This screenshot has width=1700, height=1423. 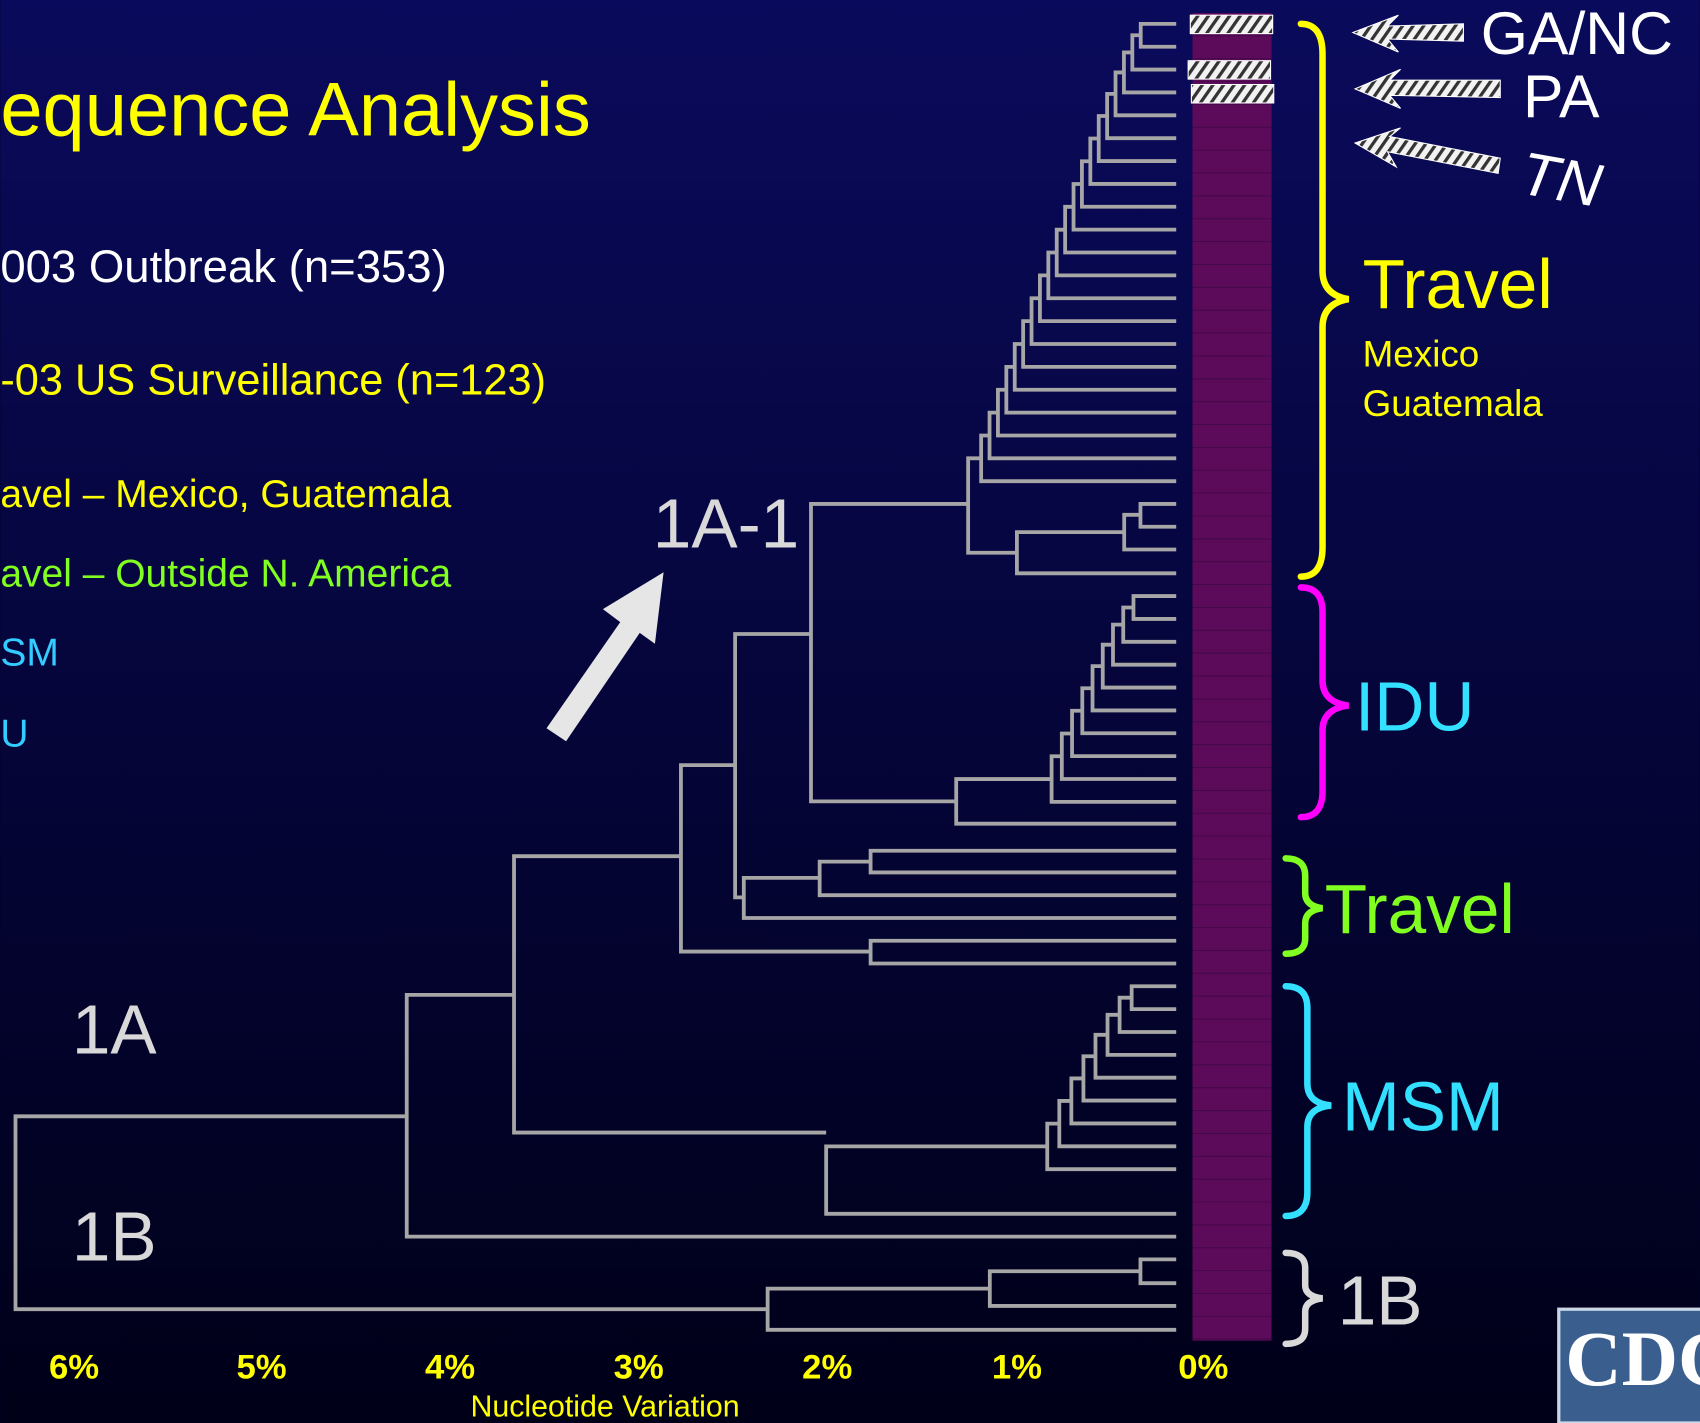 I want to click on x-tick-label: 5%, so click(x=261, y=1368).